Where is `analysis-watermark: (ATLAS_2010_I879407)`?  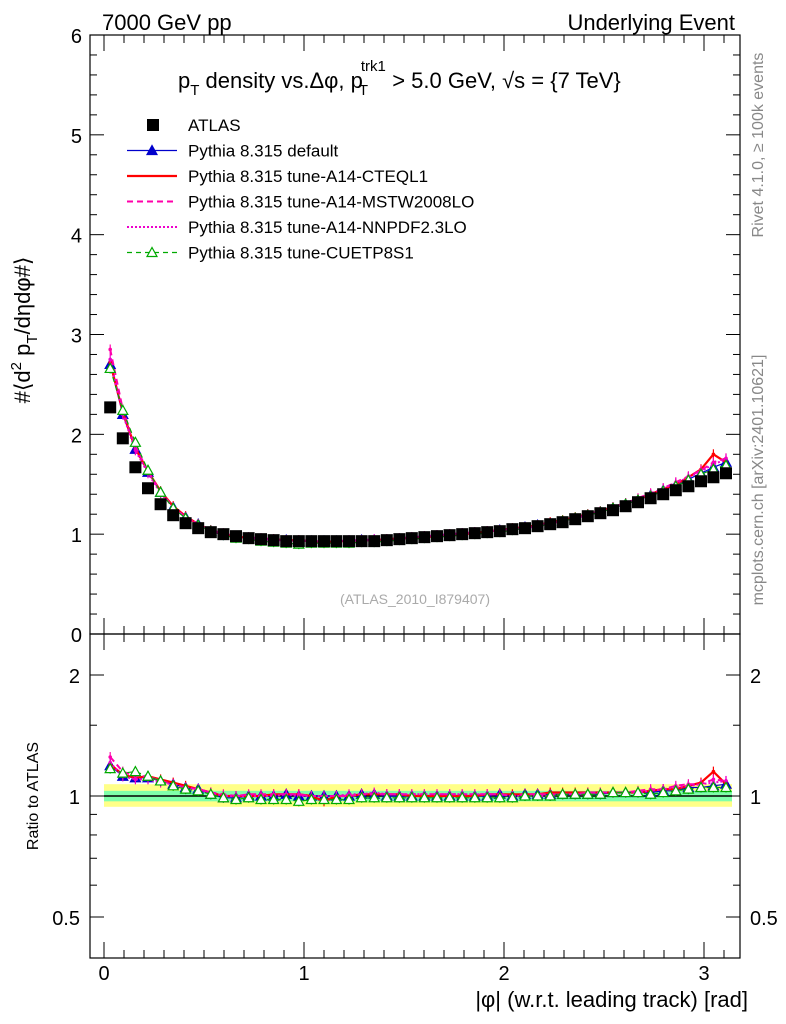
analysis-watermark: (ATLAS_2010_I879407) is located at coordinates (415, 599).